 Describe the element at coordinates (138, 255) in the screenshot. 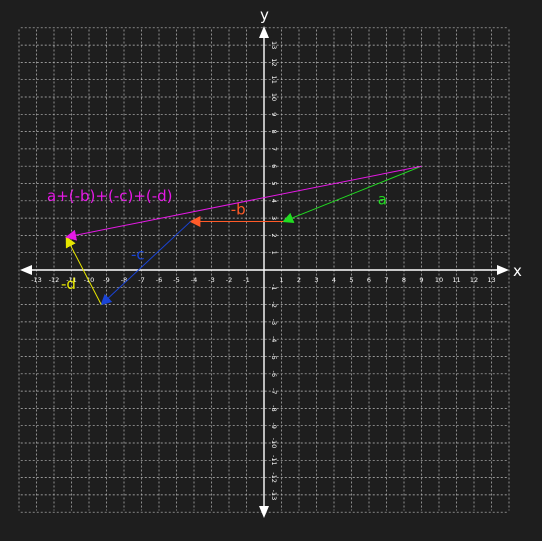

I see `vector-label: -c` at that location.